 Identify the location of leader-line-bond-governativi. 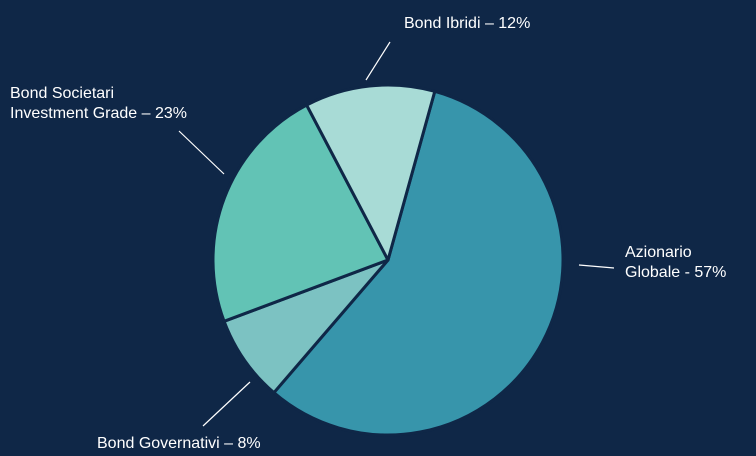
(226, 404).